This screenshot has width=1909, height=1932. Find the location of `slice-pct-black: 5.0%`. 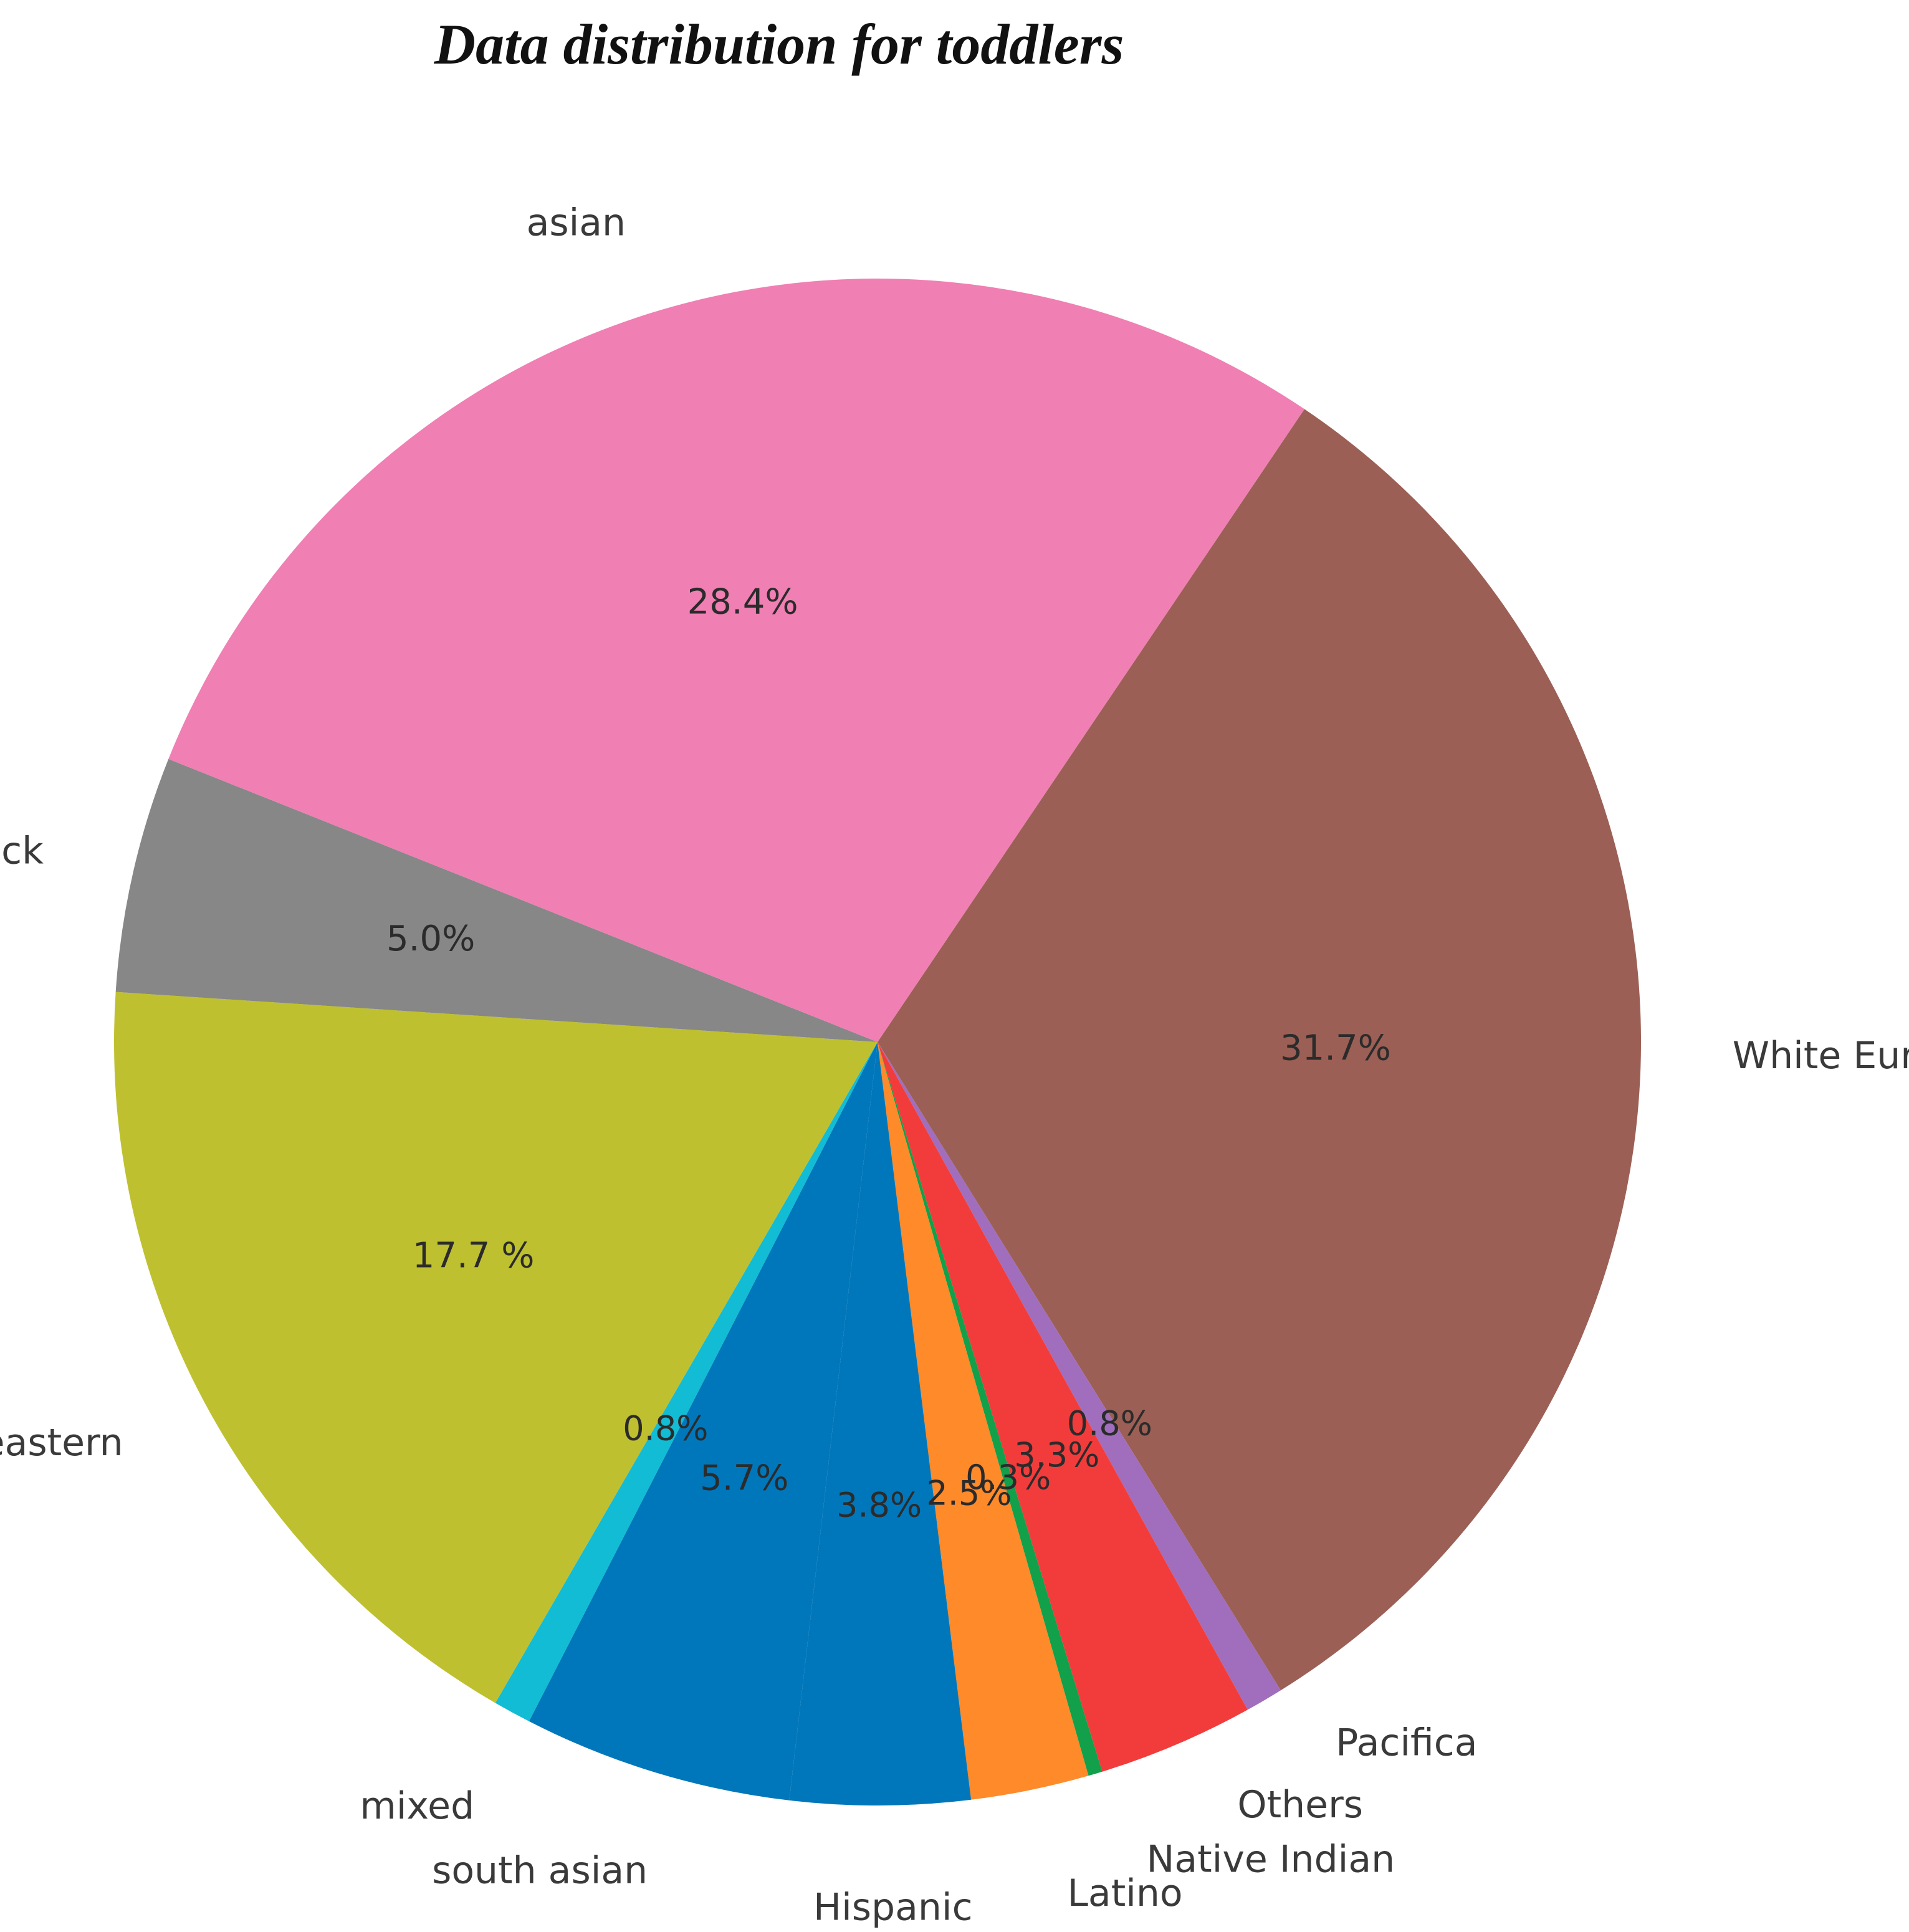

slice-pct-black: 5.0% is located at coordinates (430, 939).